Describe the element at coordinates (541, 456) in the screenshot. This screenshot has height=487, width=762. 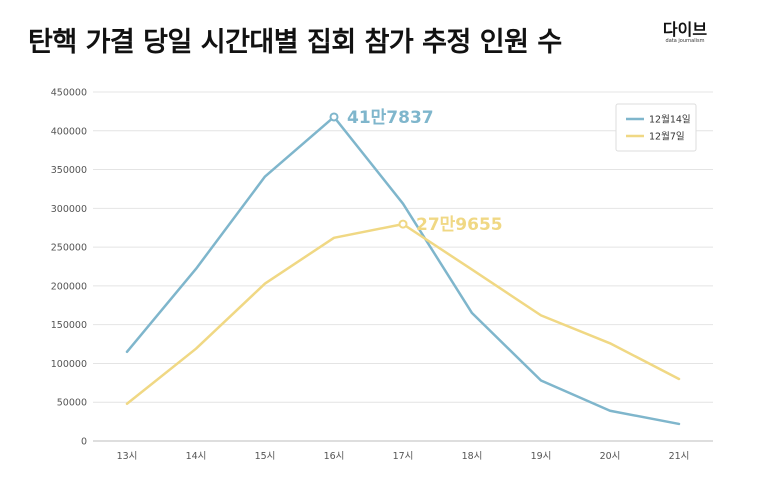
I see `x-tick-label: 19시` at that location.